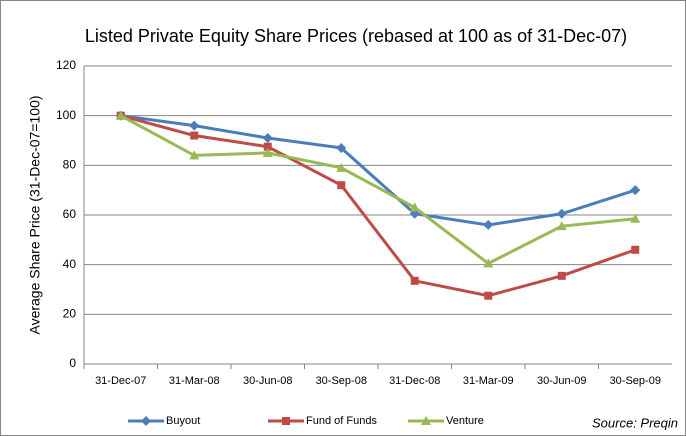 This screenshot has width=686, height=436. What do you see at coordinates (341, 381) in the screenshot?
I see `x-tick-label: 30-Sep-08` at bounding box center [341, 381].